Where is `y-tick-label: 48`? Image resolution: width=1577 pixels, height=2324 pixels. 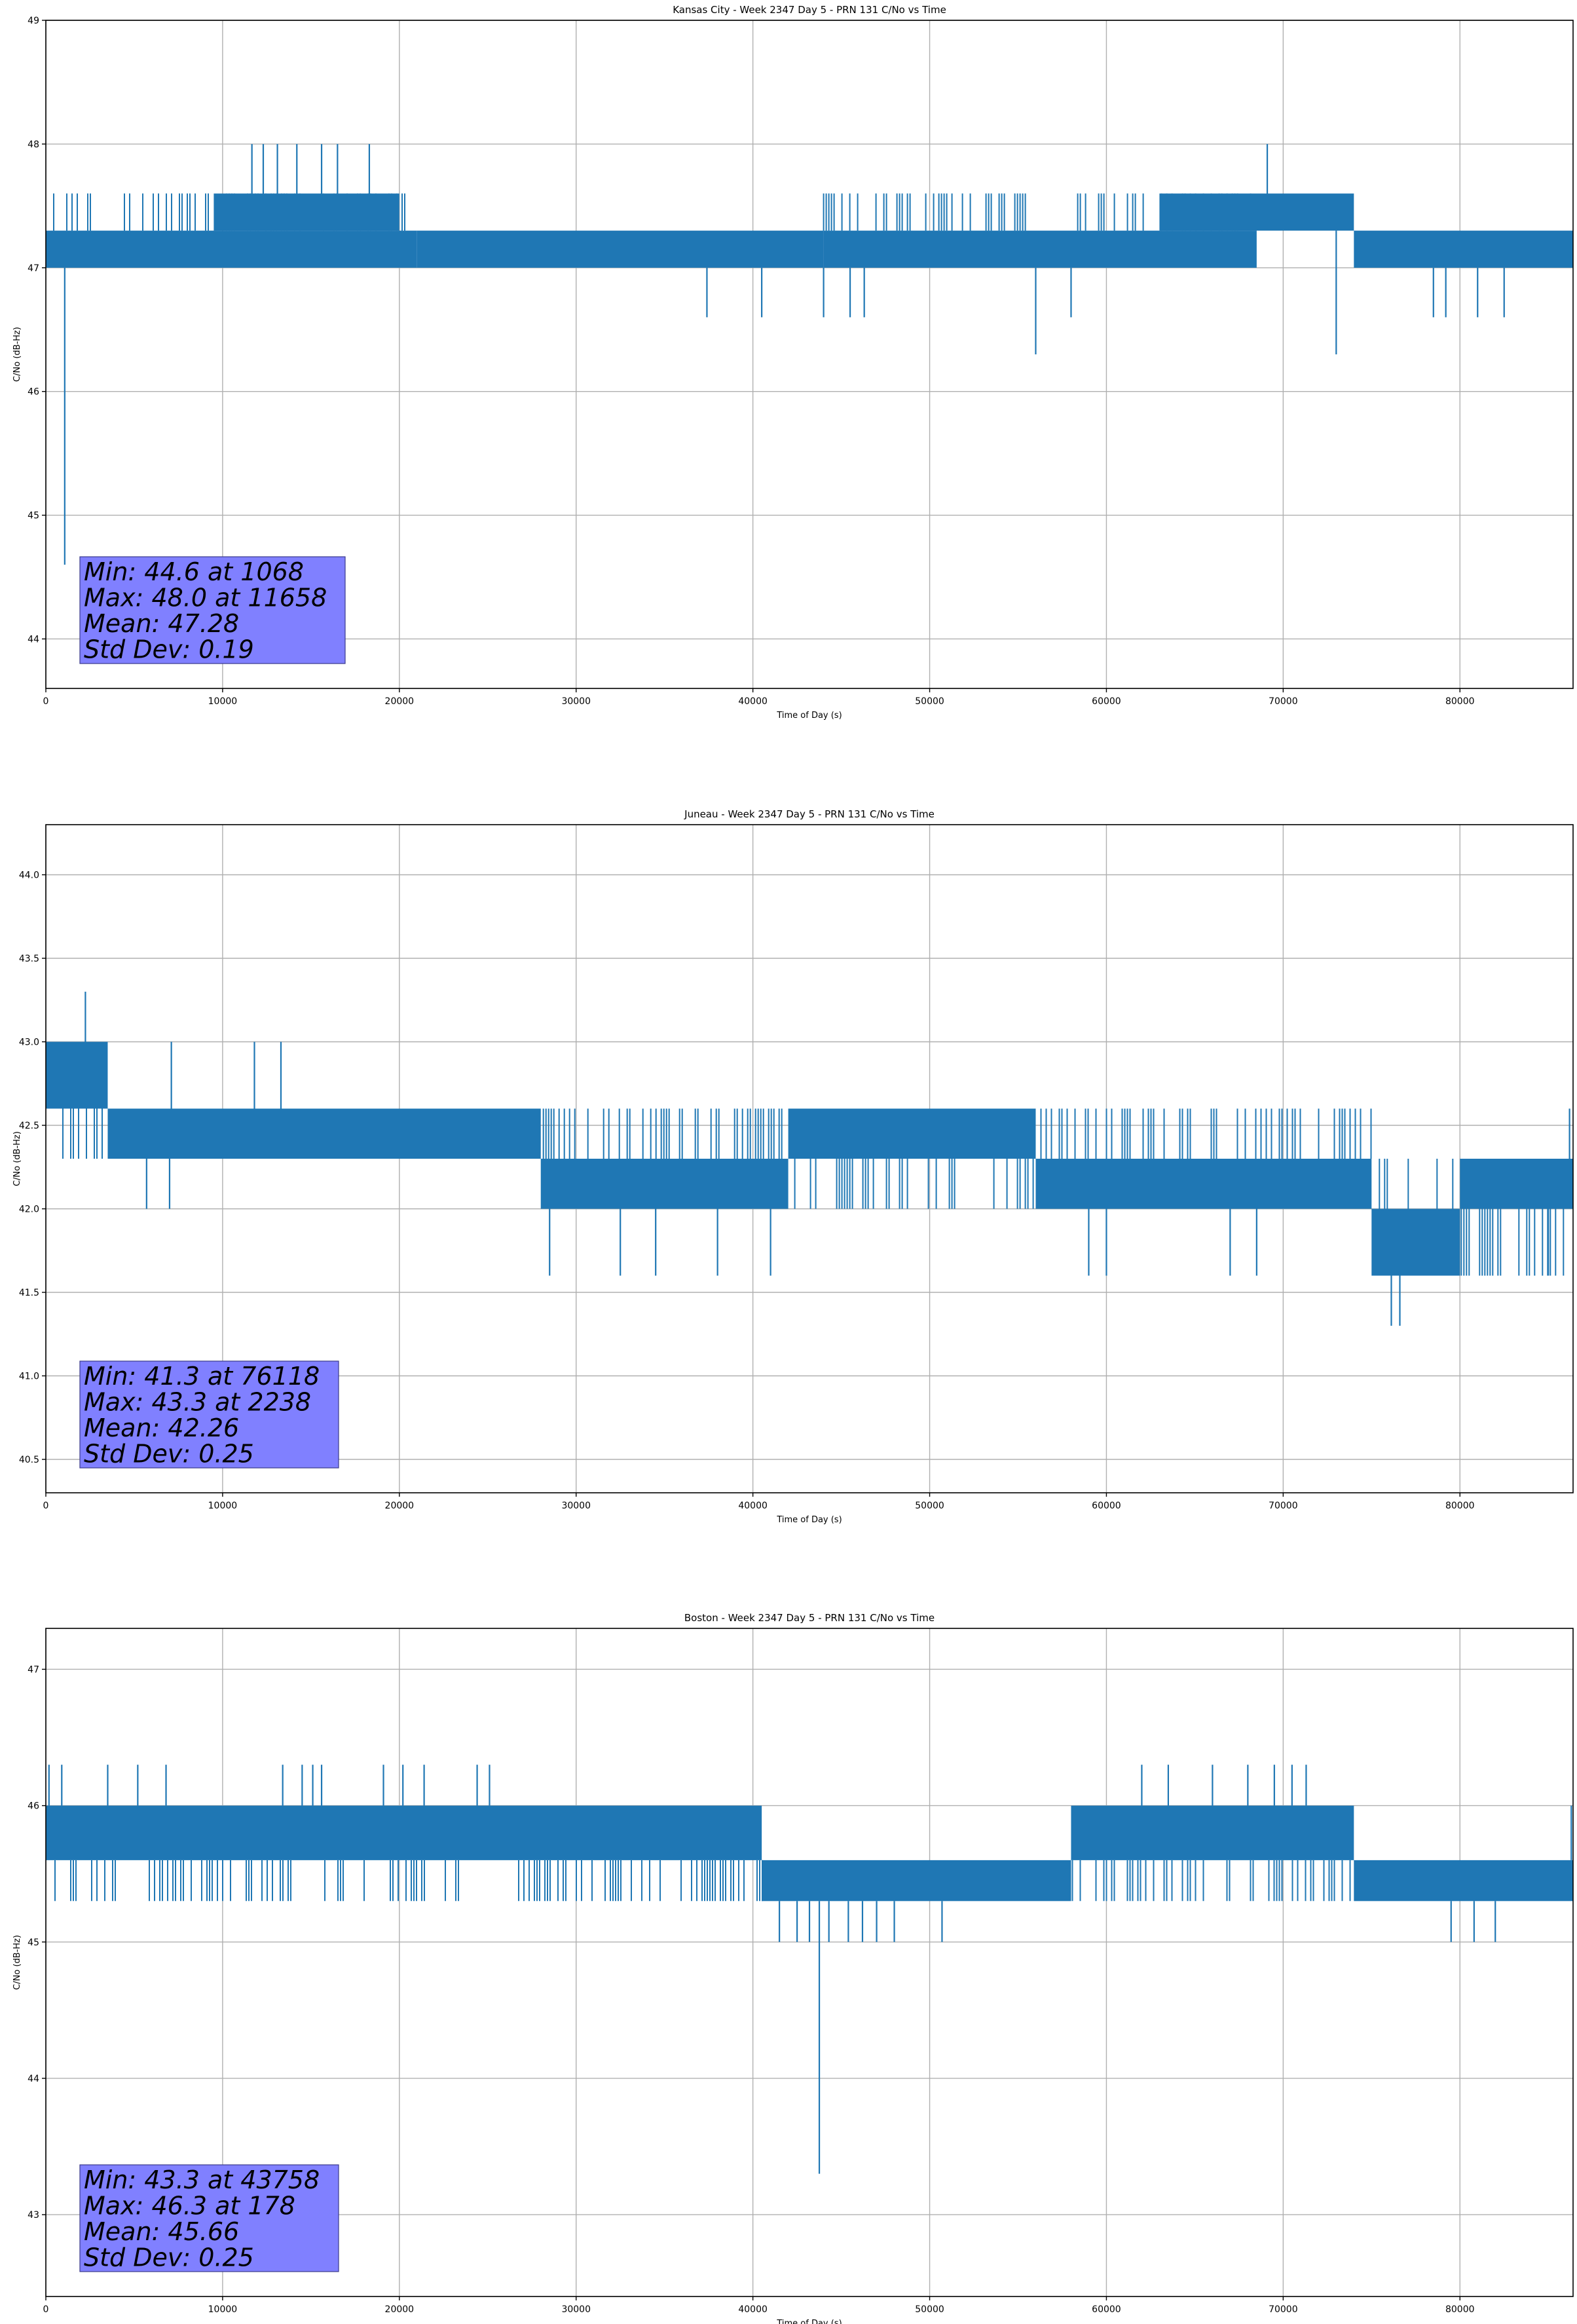
y-tick-label: 48 is located at coordinates (33, 145).